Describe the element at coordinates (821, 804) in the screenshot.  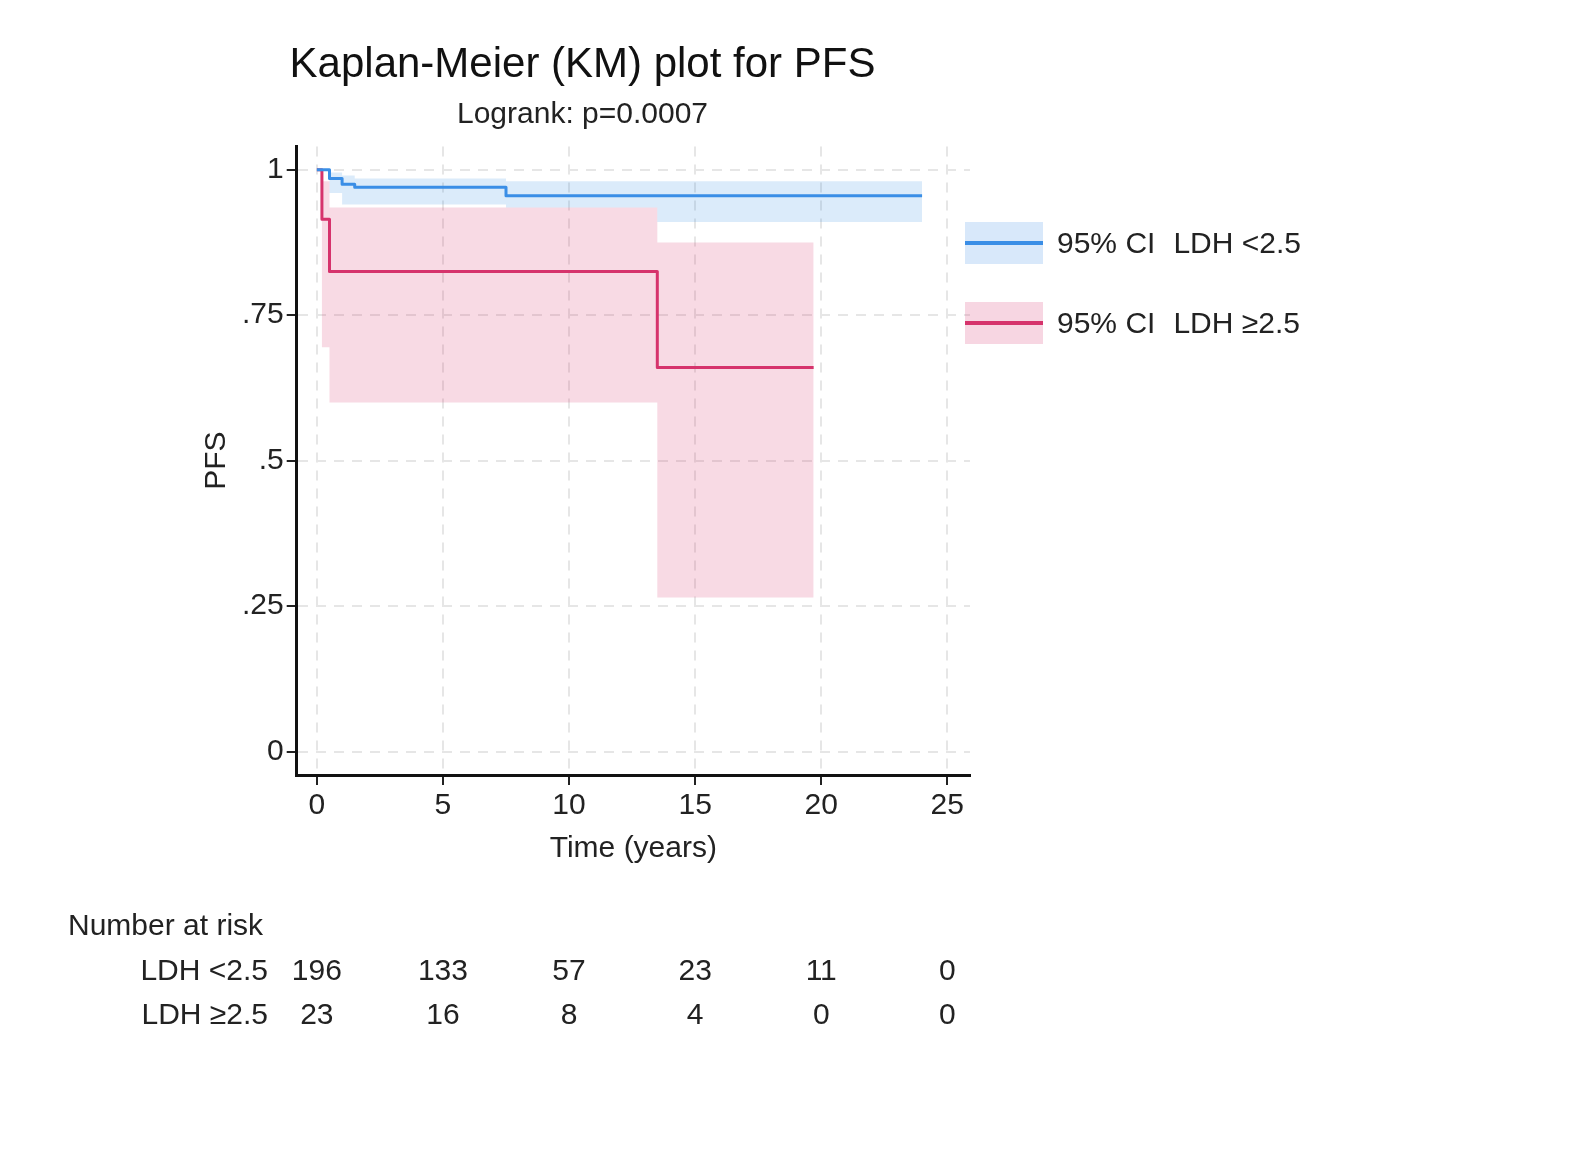
I see `x-tick-label: 20` at that location.